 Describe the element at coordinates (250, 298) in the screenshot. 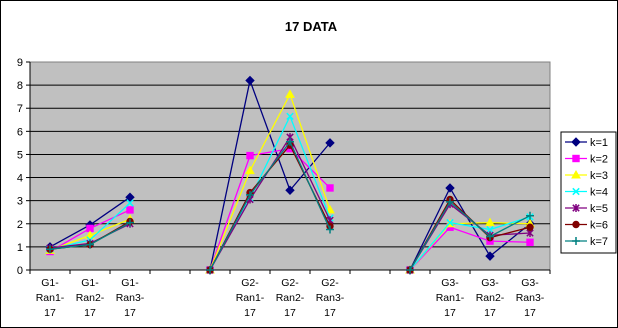

I see `x-category-label: G2-Ran1-17` at that location.